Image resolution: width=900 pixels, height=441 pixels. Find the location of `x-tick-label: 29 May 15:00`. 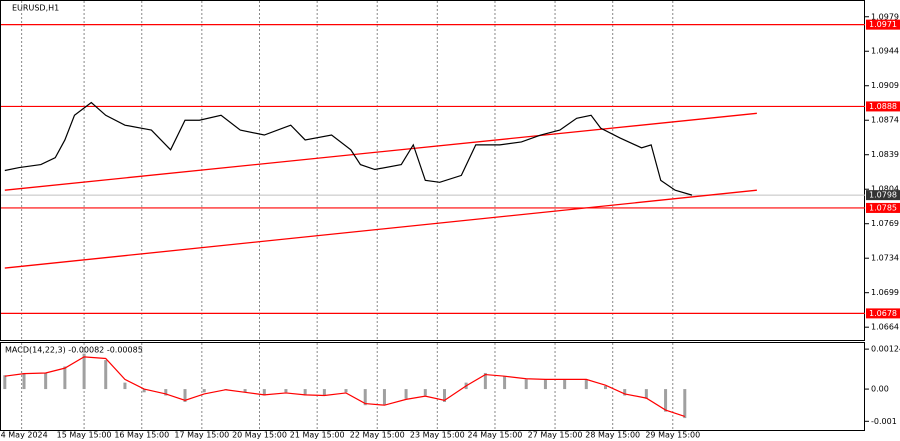

x-tick-label: 29 May 15:00 is located at coordinates (672, 435).